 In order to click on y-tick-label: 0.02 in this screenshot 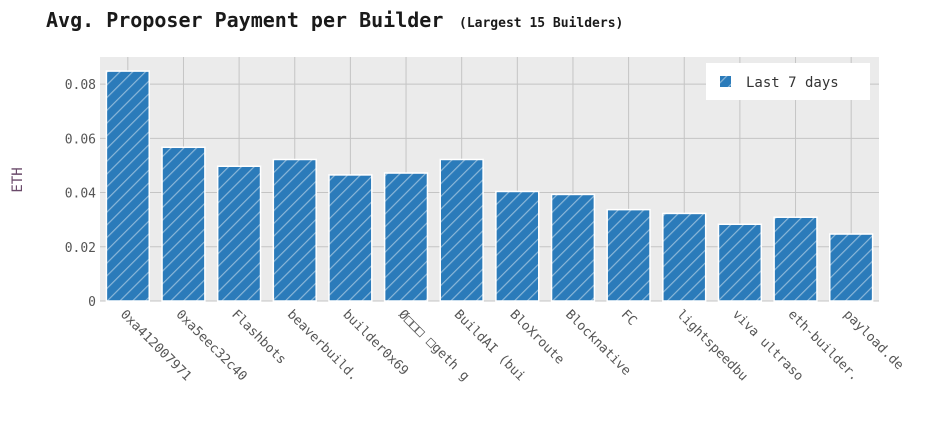, I will do `click(80, 248)`.